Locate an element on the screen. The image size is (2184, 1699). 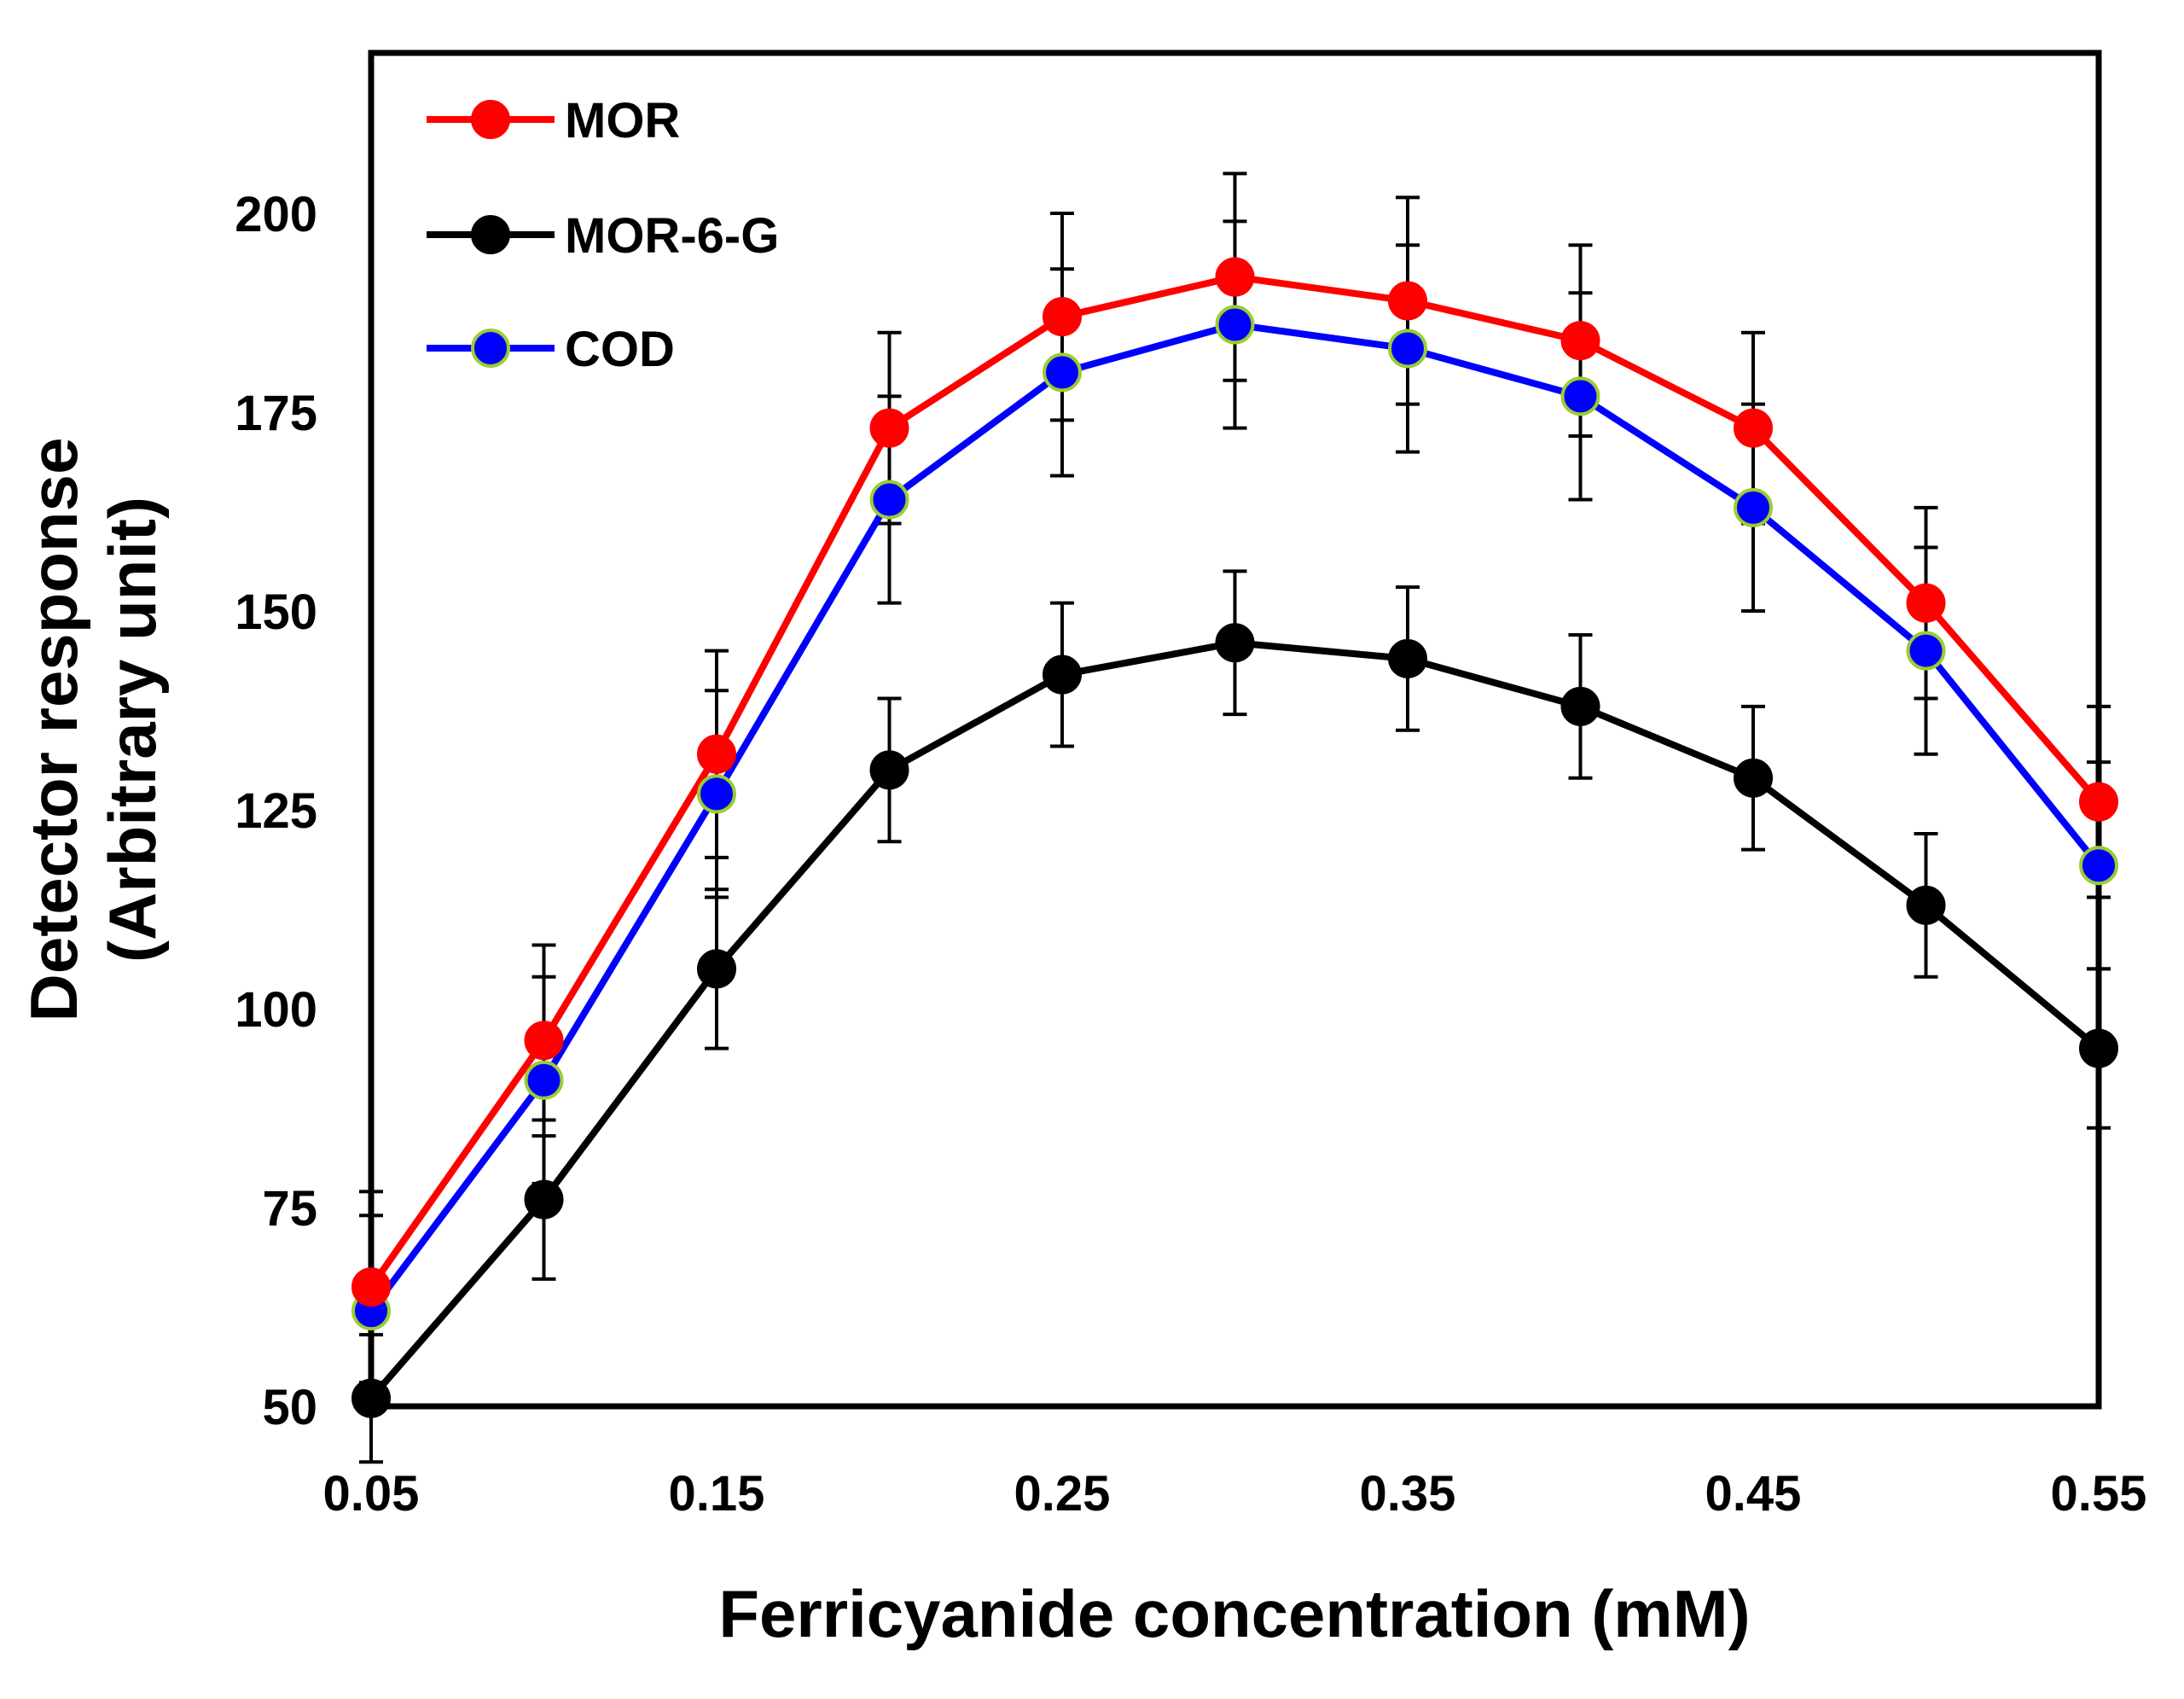
y-axis-title: Detector response (Arbitrary unit) is located at coordinates (93, 730).